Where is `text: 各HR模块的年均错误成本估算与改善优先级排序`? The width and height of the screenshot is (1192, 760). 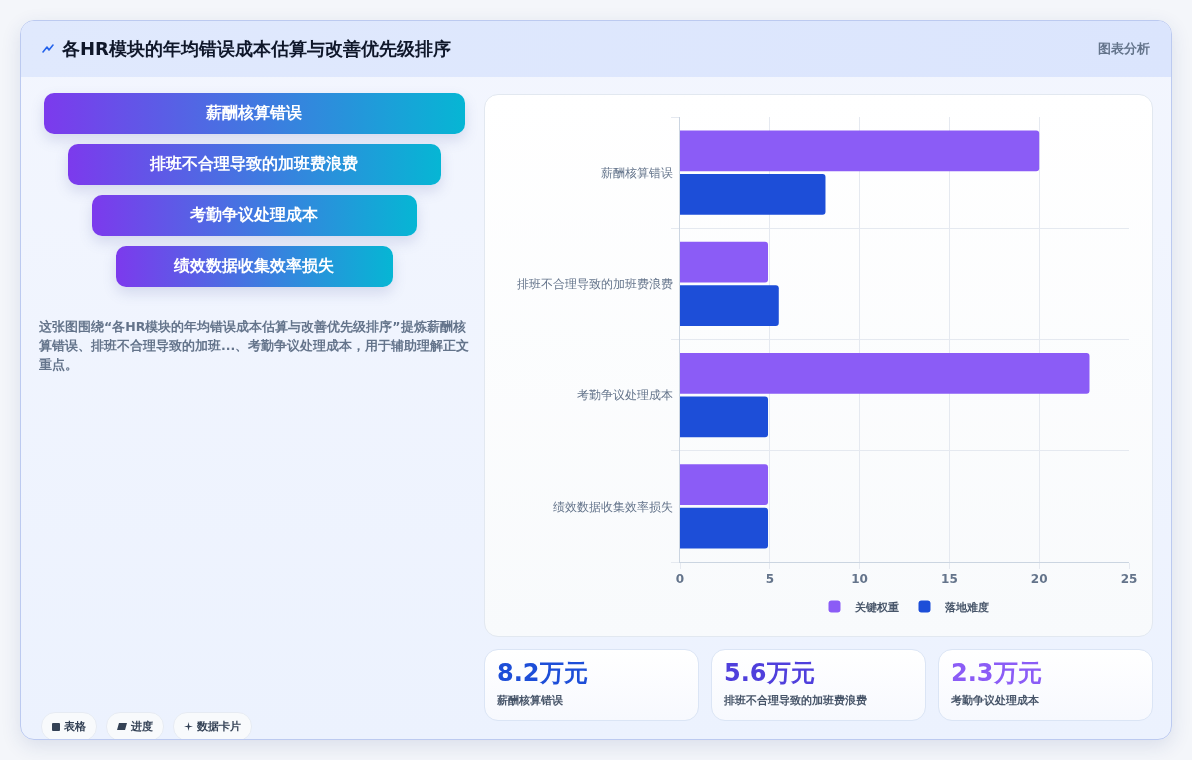 text: 各HR模块的年均错误成本估算与改善优先级排序 is located at coordinates (256, 49).